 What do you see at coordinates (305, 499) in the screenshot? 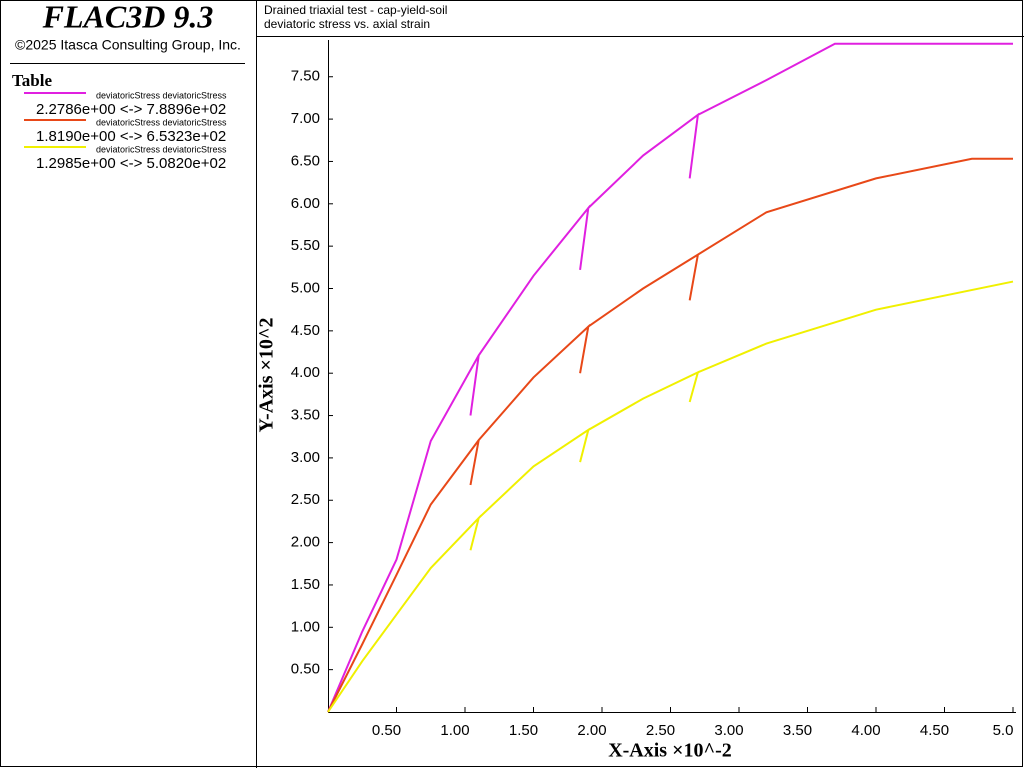
I see `y-tick-label: 2.50` at bounding box center [305, 499].